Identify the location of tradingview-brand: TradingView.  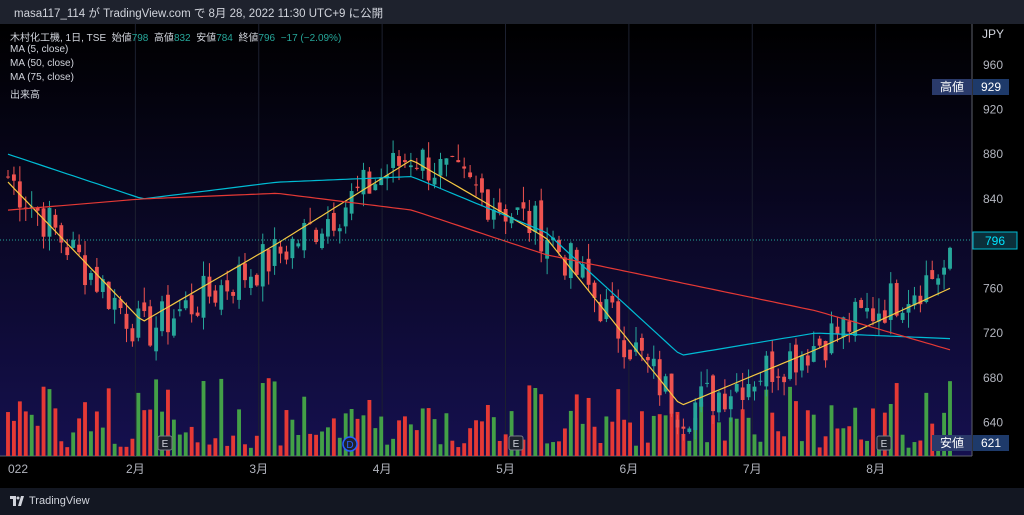
(59, 501).